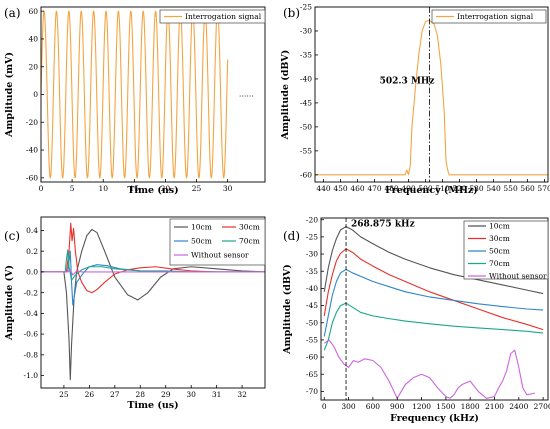  I want to click on x-tick-label: 570, so click(543, 188).